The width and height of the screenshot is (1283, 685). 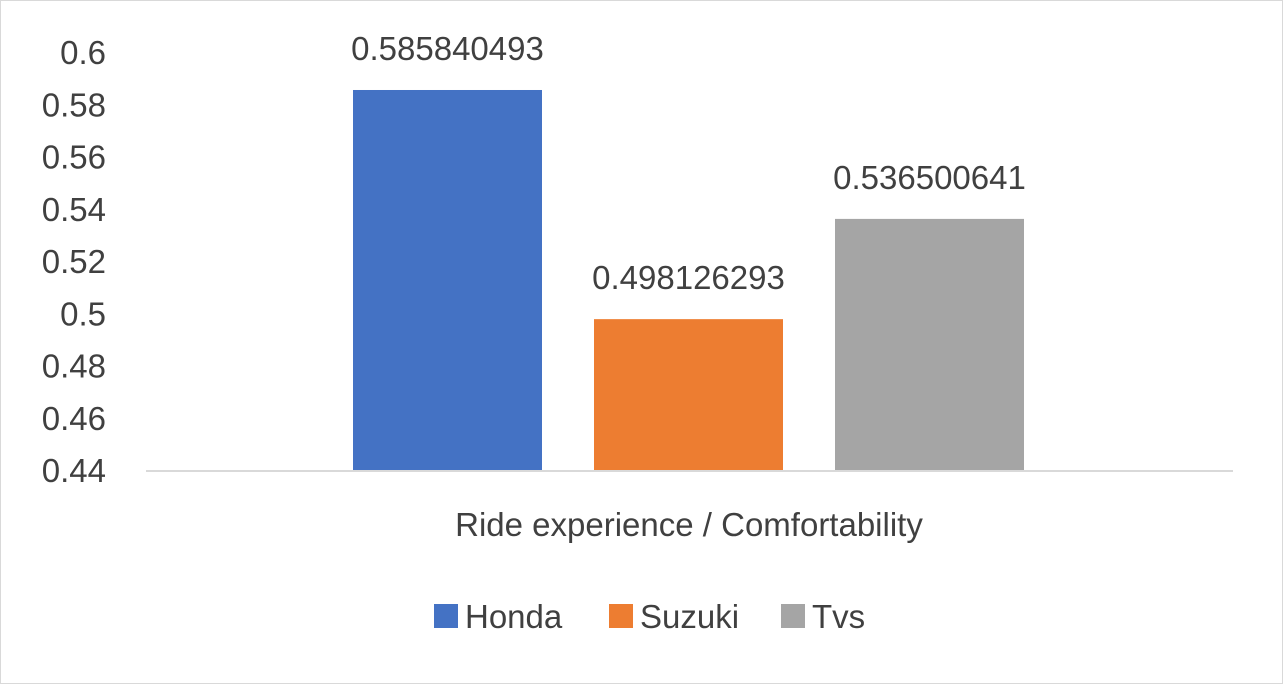 I want to click on y-tick-label: 0.5, so click(x=83, y=313).